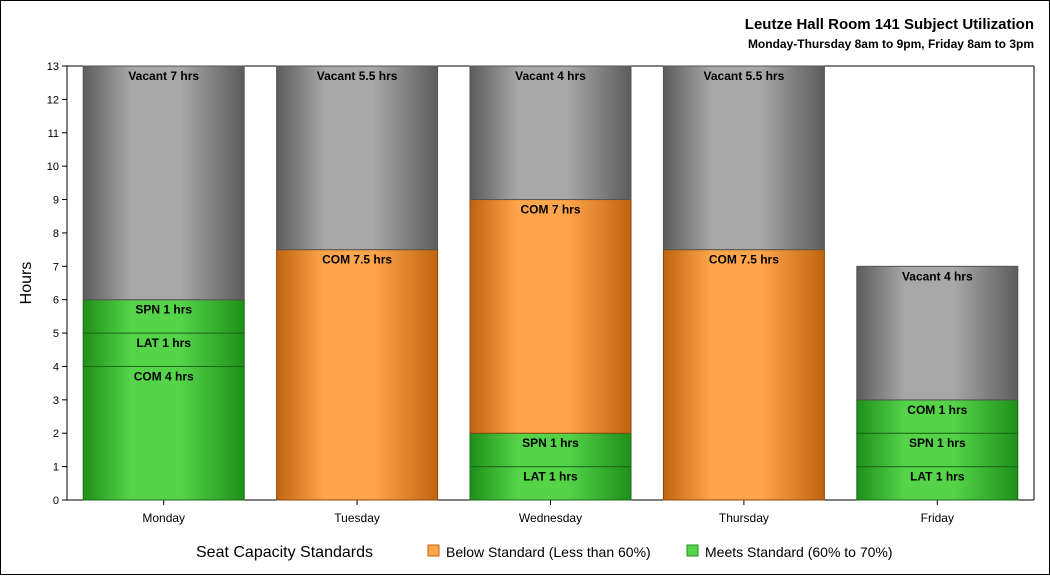  Describe the element at coordinates (56, 401) in the screenshot. I see `y-tick-label: 3` at that location.